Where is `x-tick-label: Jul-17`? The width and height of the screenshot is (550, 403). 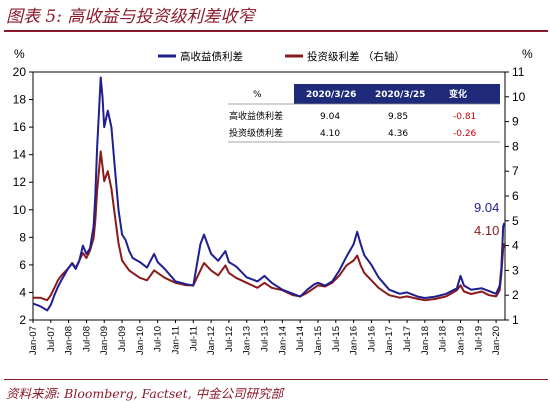
x-tick-label: Jul-17 is located at coordinates (407, 339).